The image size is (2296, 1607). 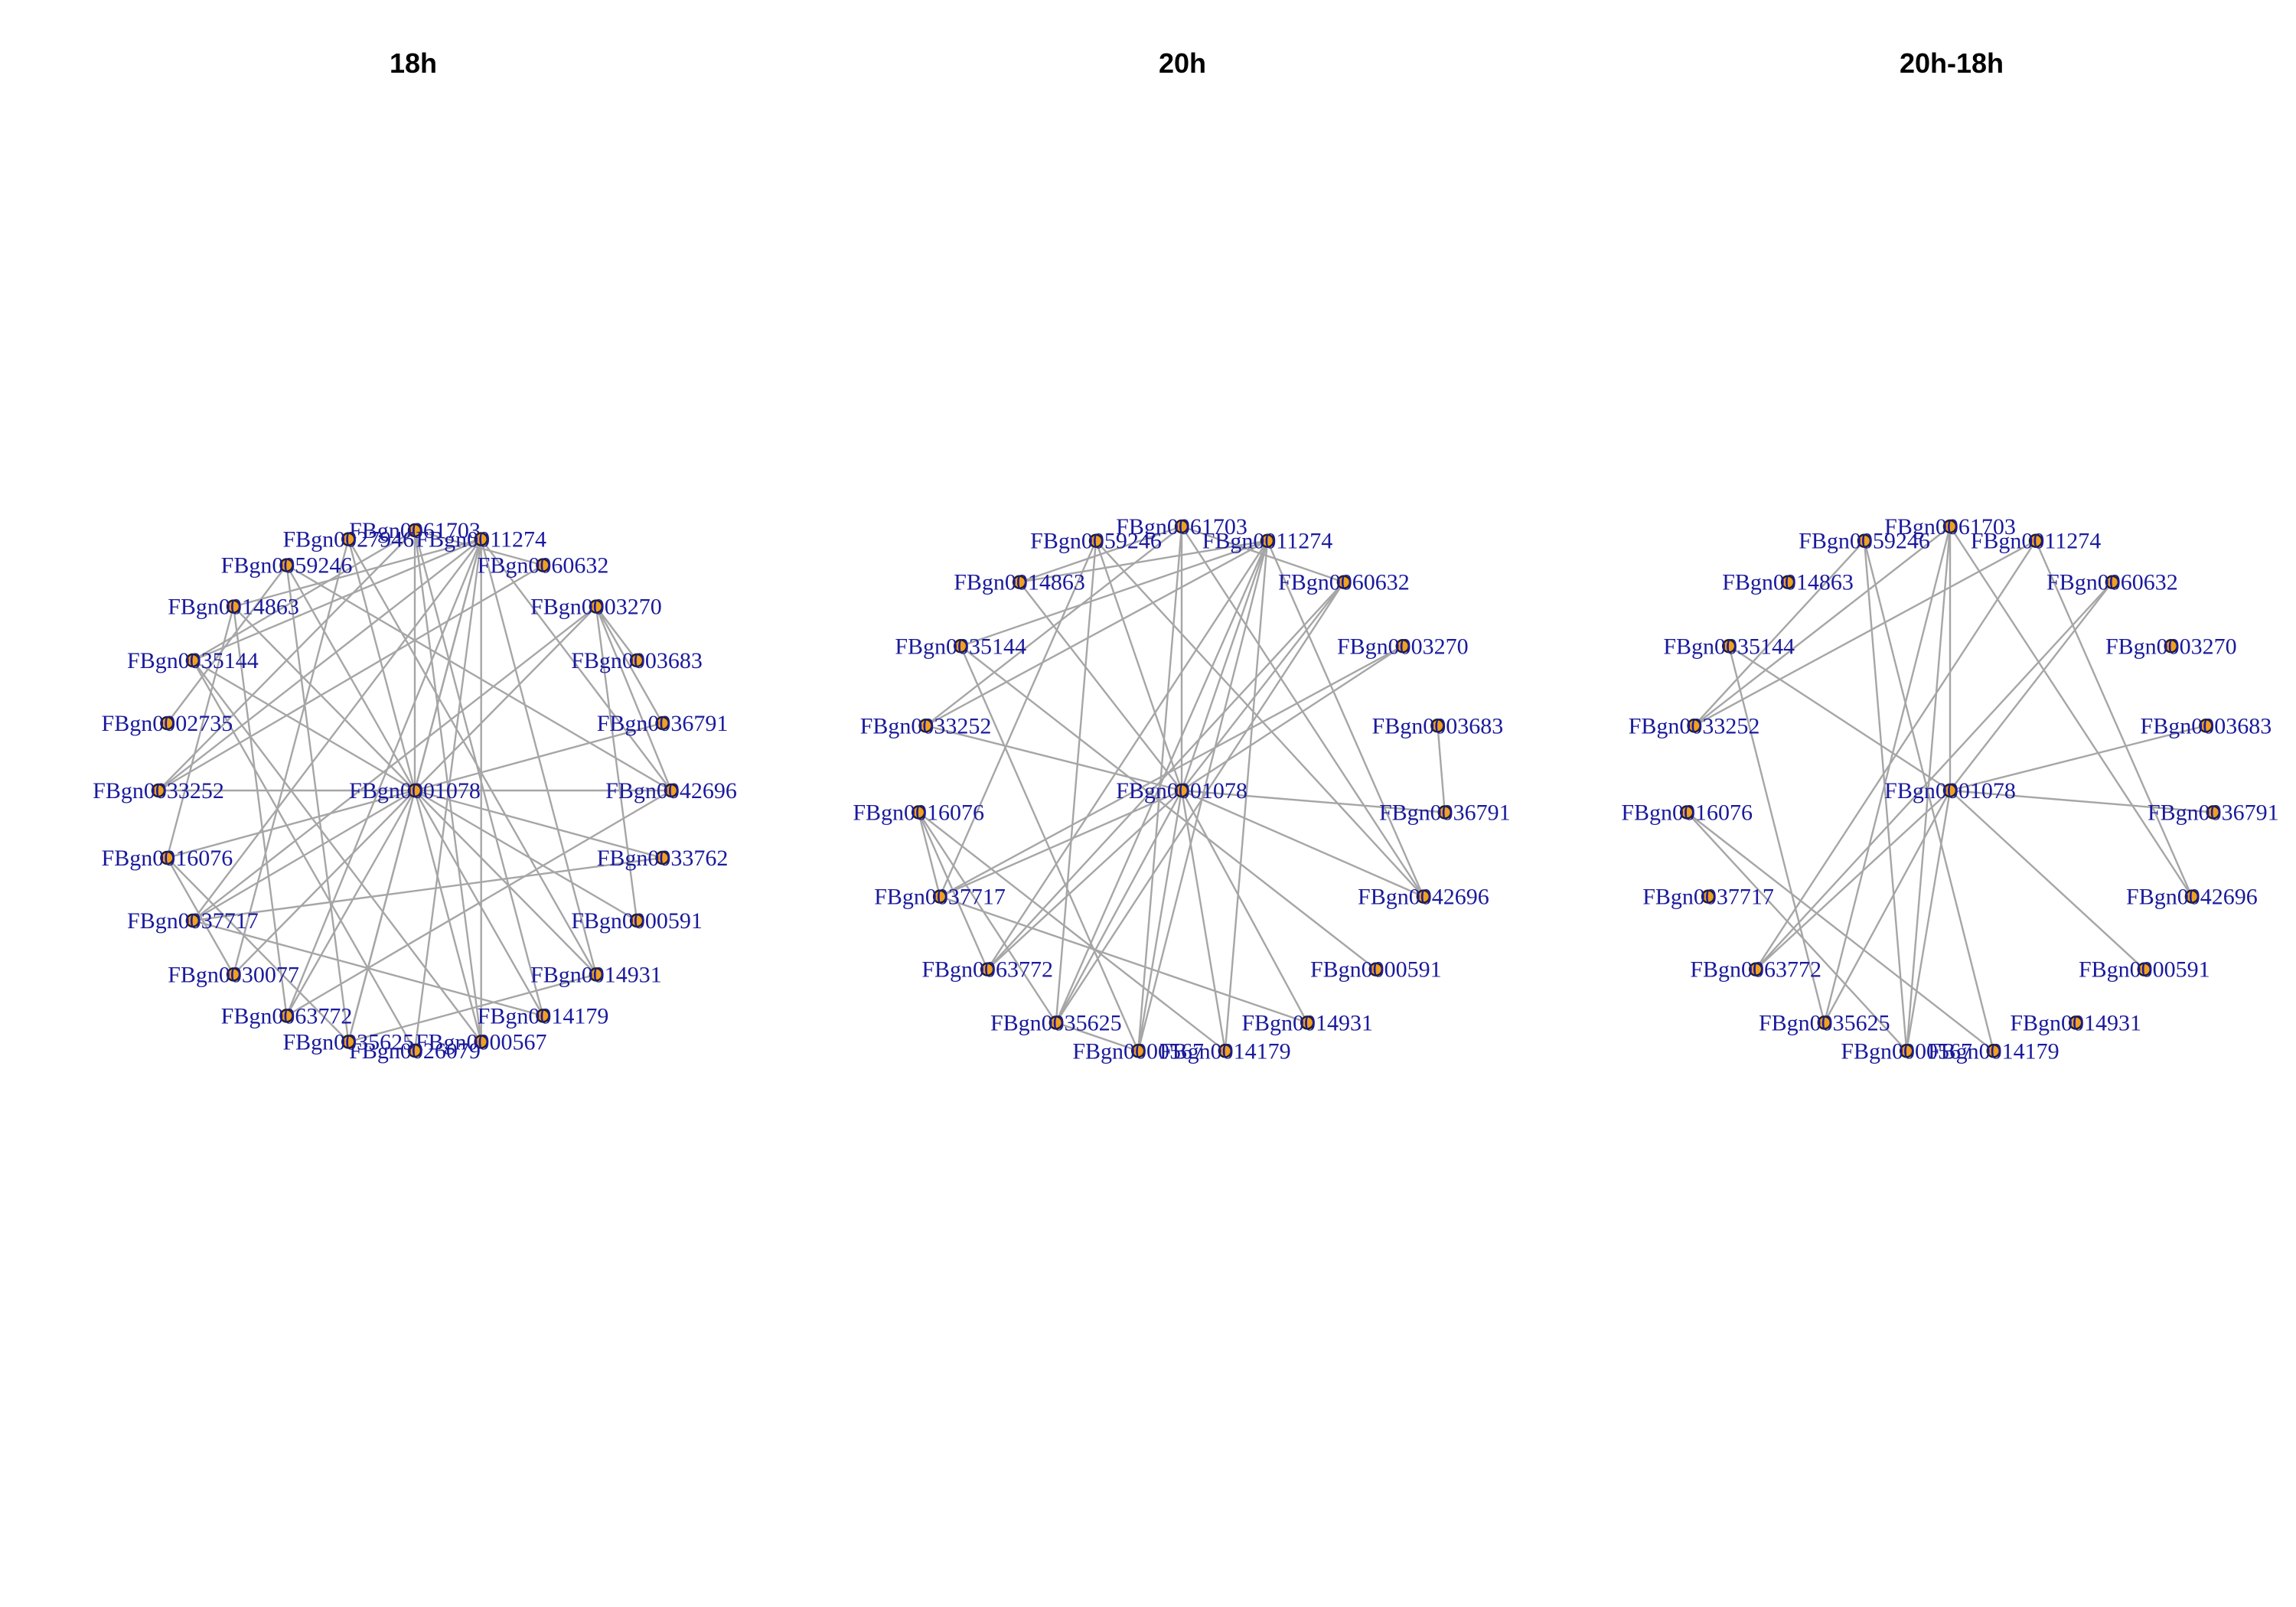 I want to click on node-label: FBgn0016076, so click(x=918, y=813).